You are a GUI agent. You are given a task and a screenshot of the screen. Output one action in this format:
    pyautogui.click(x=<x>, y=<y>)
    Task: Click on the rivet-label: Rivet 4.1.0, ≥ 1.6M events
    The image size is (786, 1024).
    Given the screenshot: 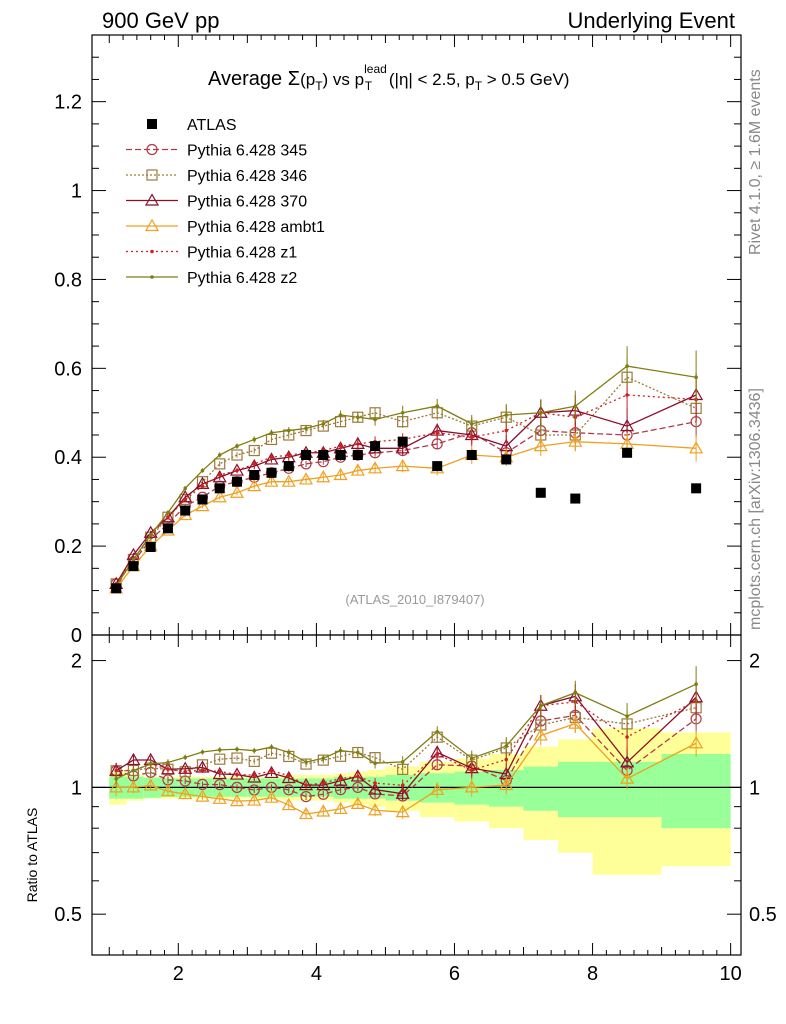 What is the action you would take?
    pyautogui.click(x=755, y=162)
    